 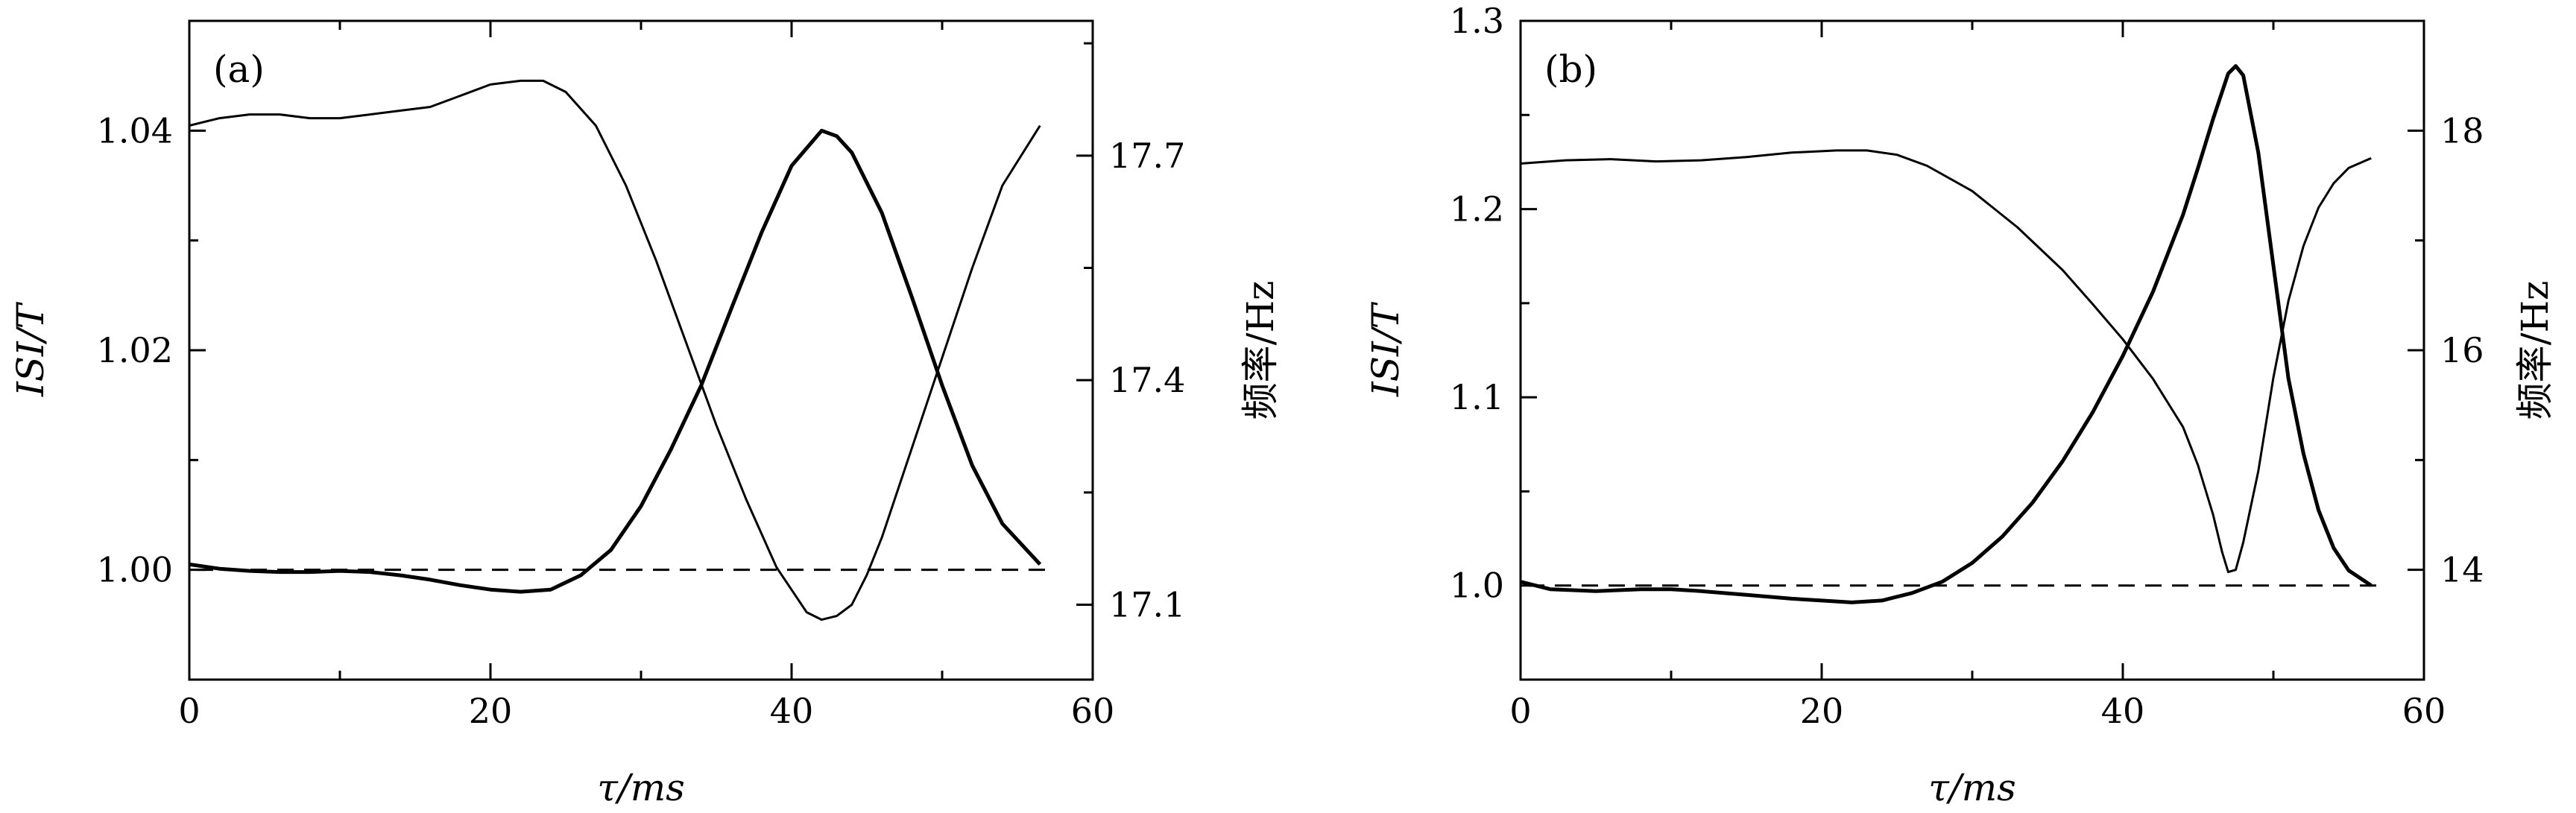 What do you see at coordinates (135, 350) in the screenshot?
I see `left-y-tick-label: 1.02` at bounding box center [135, 350].